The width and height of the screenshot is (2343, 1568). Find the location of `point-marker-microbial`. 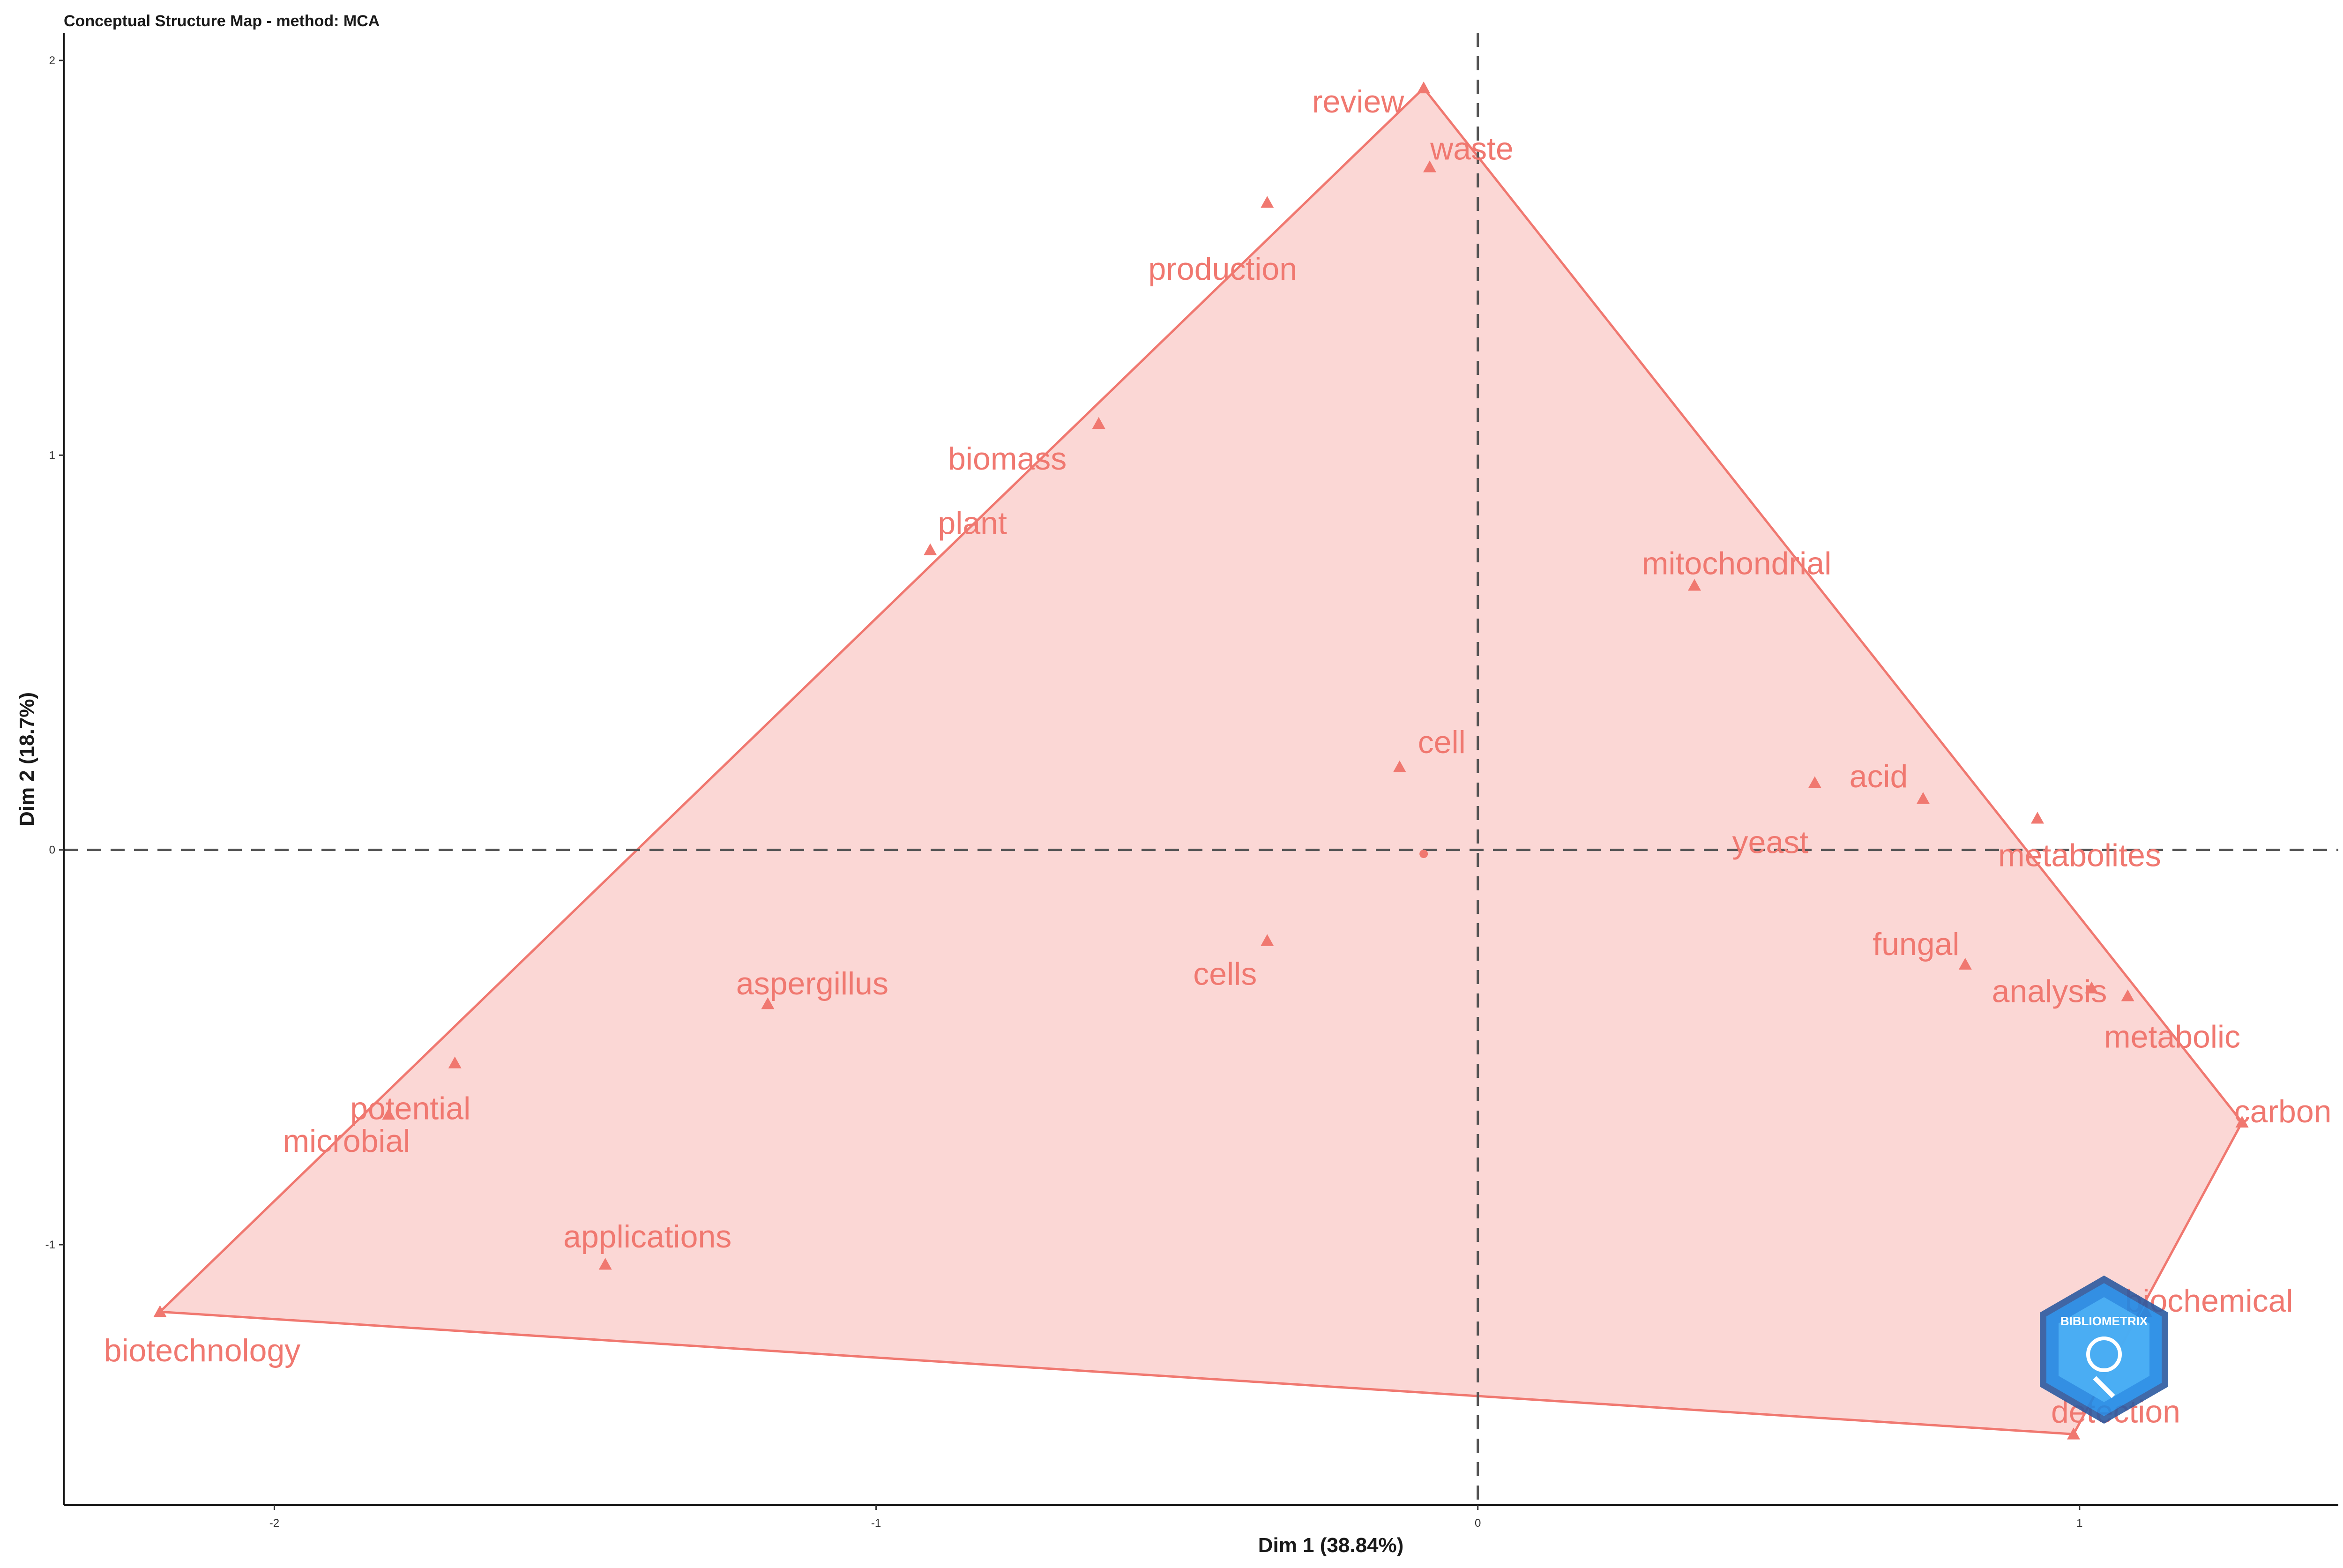

point-marker-microbial is located at coordinates (388, 1114).